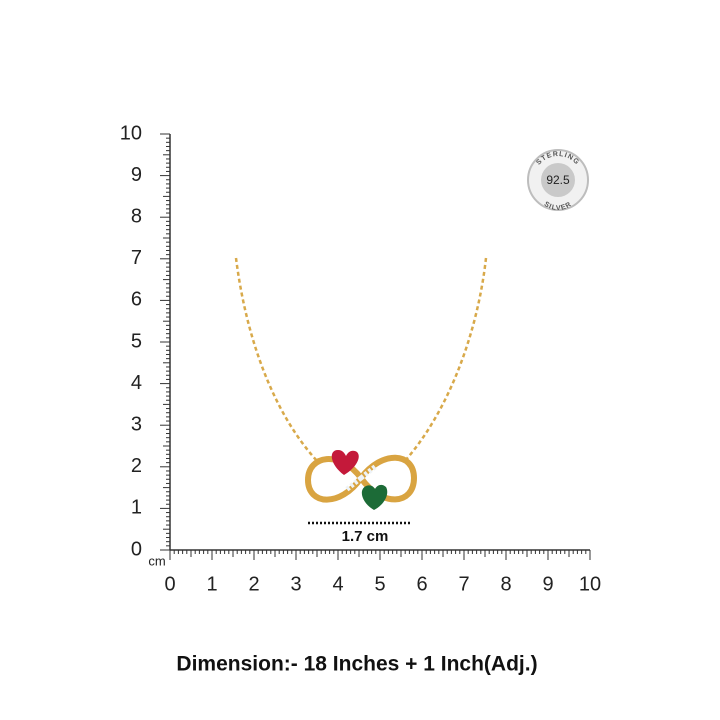  I want to click on horizontal-ruler-label: 5, so click(379, 584).